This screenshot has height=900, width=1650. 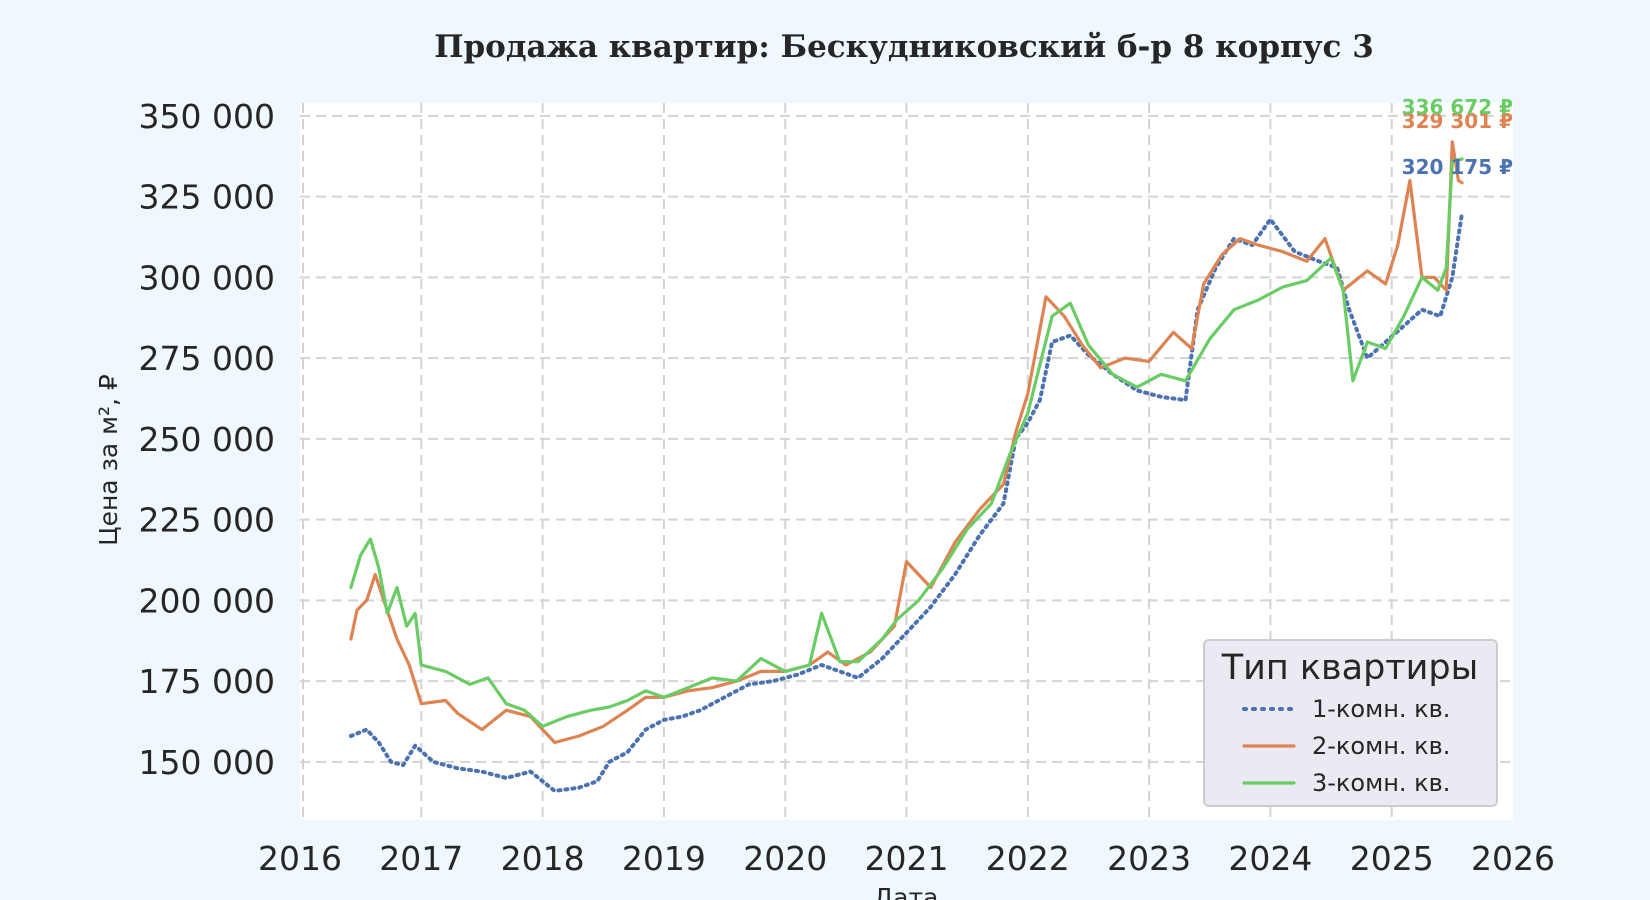 What do you see at coordinates (664, 858) in the screenshot?
I see `x-tick-label: 2019` at bounding box center [664, 858].